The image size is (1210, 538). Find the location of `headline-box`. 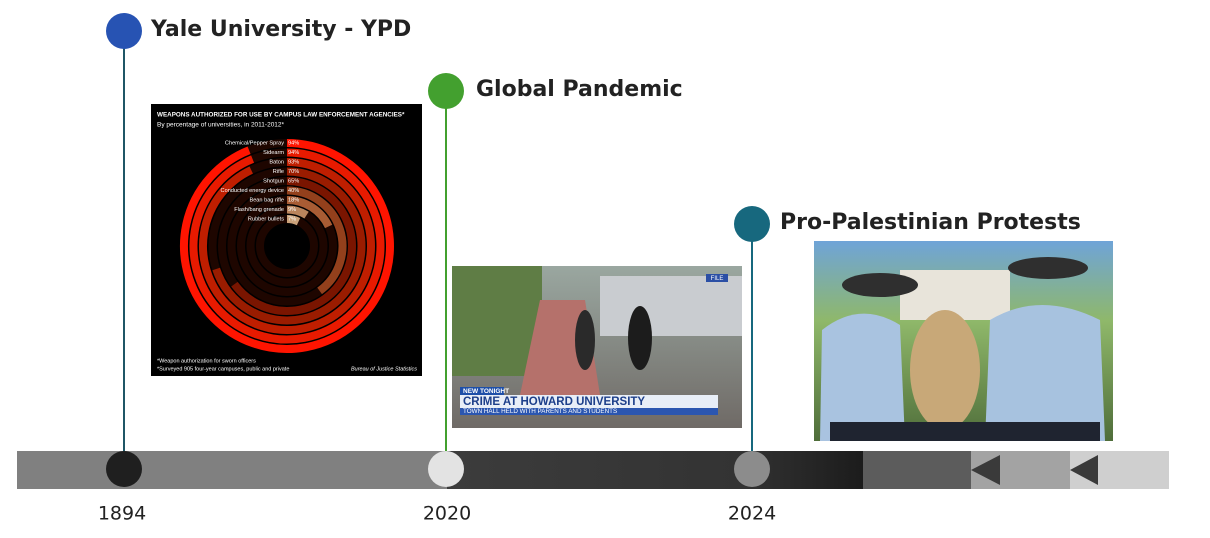

headline-box is located at coordinates (589, 401).